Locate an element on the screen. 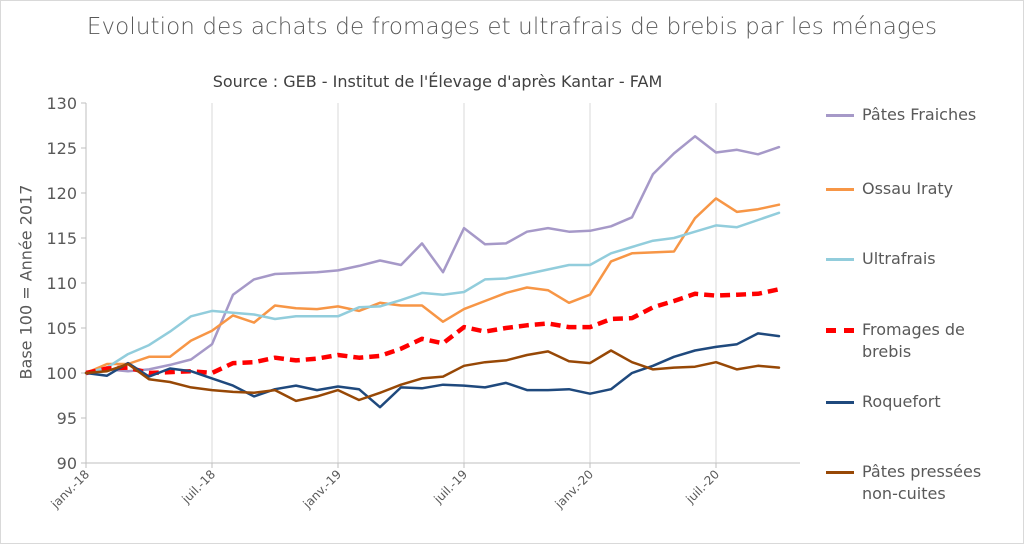  y-tick-label: 130 is located at coordinates (61, 103).